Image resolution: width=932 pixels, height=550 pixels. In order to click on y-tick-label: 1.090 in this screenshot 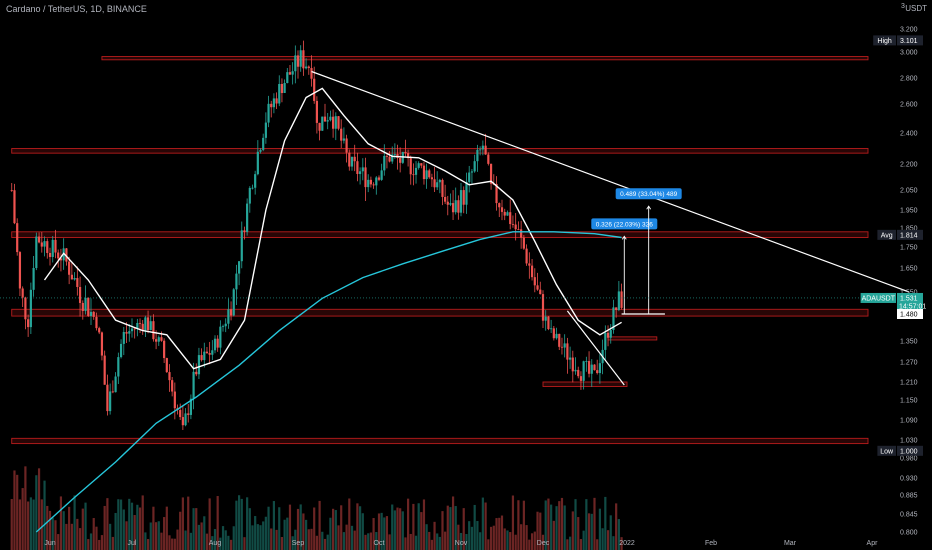, I will do `click(909, 421)`.